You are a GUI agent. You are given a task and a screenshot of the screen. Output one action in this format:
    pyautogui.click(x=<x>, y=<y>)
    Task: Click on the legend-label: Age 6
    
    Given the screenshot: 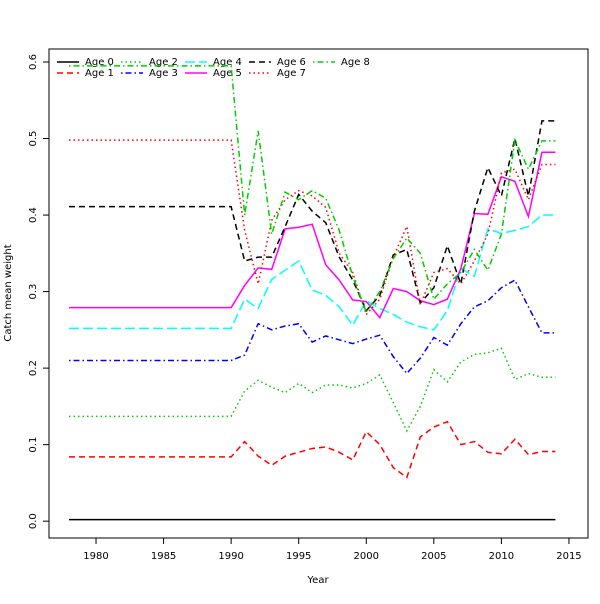 What is the action you would take?
    pyautogui.click(x=291, y=62)
    